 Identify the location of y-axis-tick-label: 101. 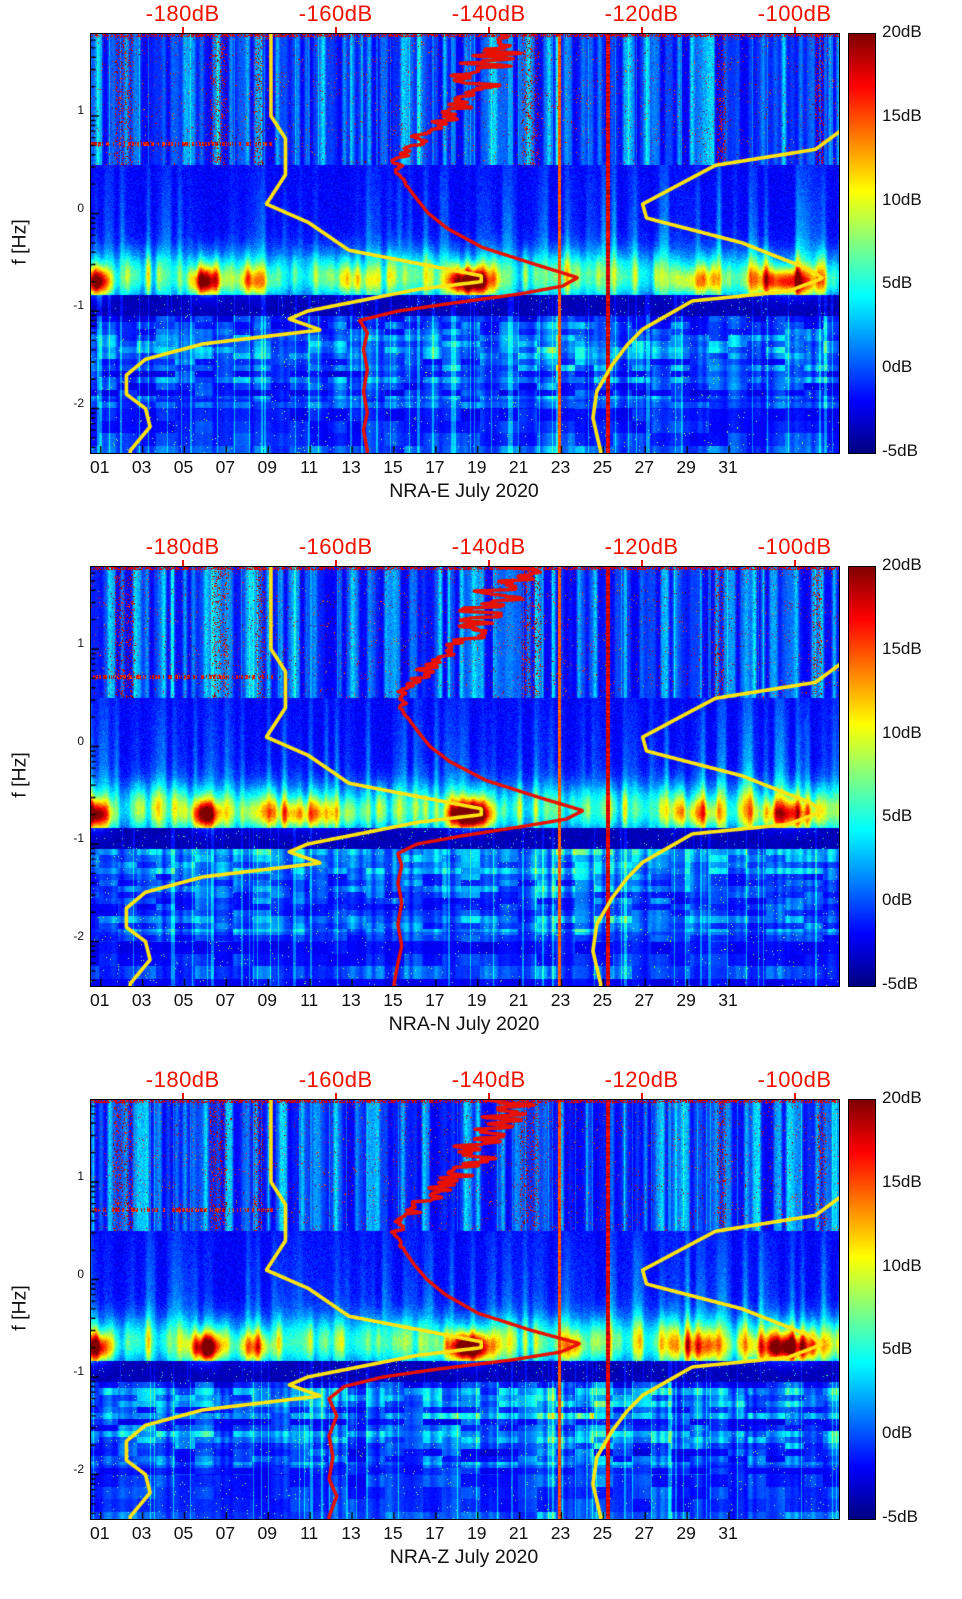
(96, 112).